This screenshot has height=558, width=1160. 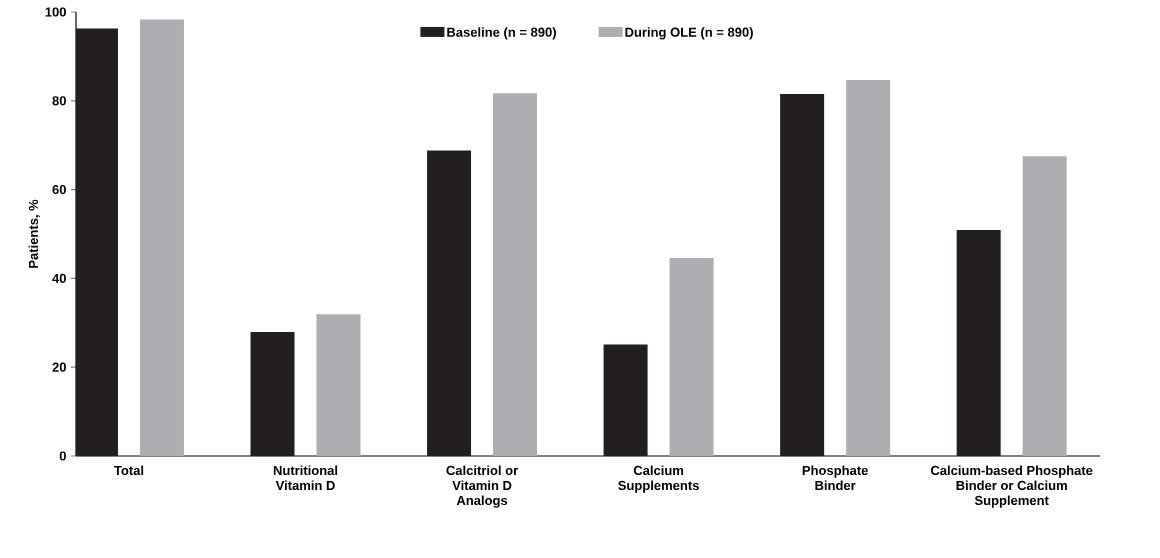 I want to click on y-axis-title: Patients, %, so click(x=34, y=233).